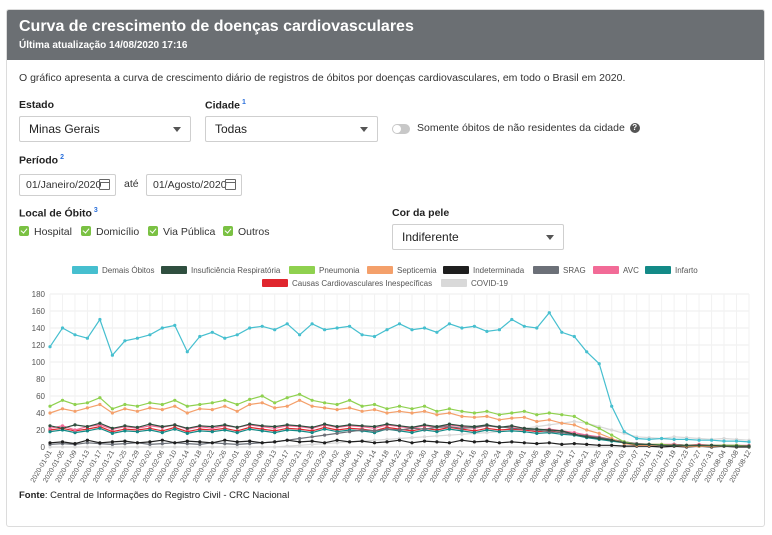 This screenshot has width=772, height=535. Describe the element at coordinates (634, 128) in the screenshot. I see `help-icon: ?` at that location.